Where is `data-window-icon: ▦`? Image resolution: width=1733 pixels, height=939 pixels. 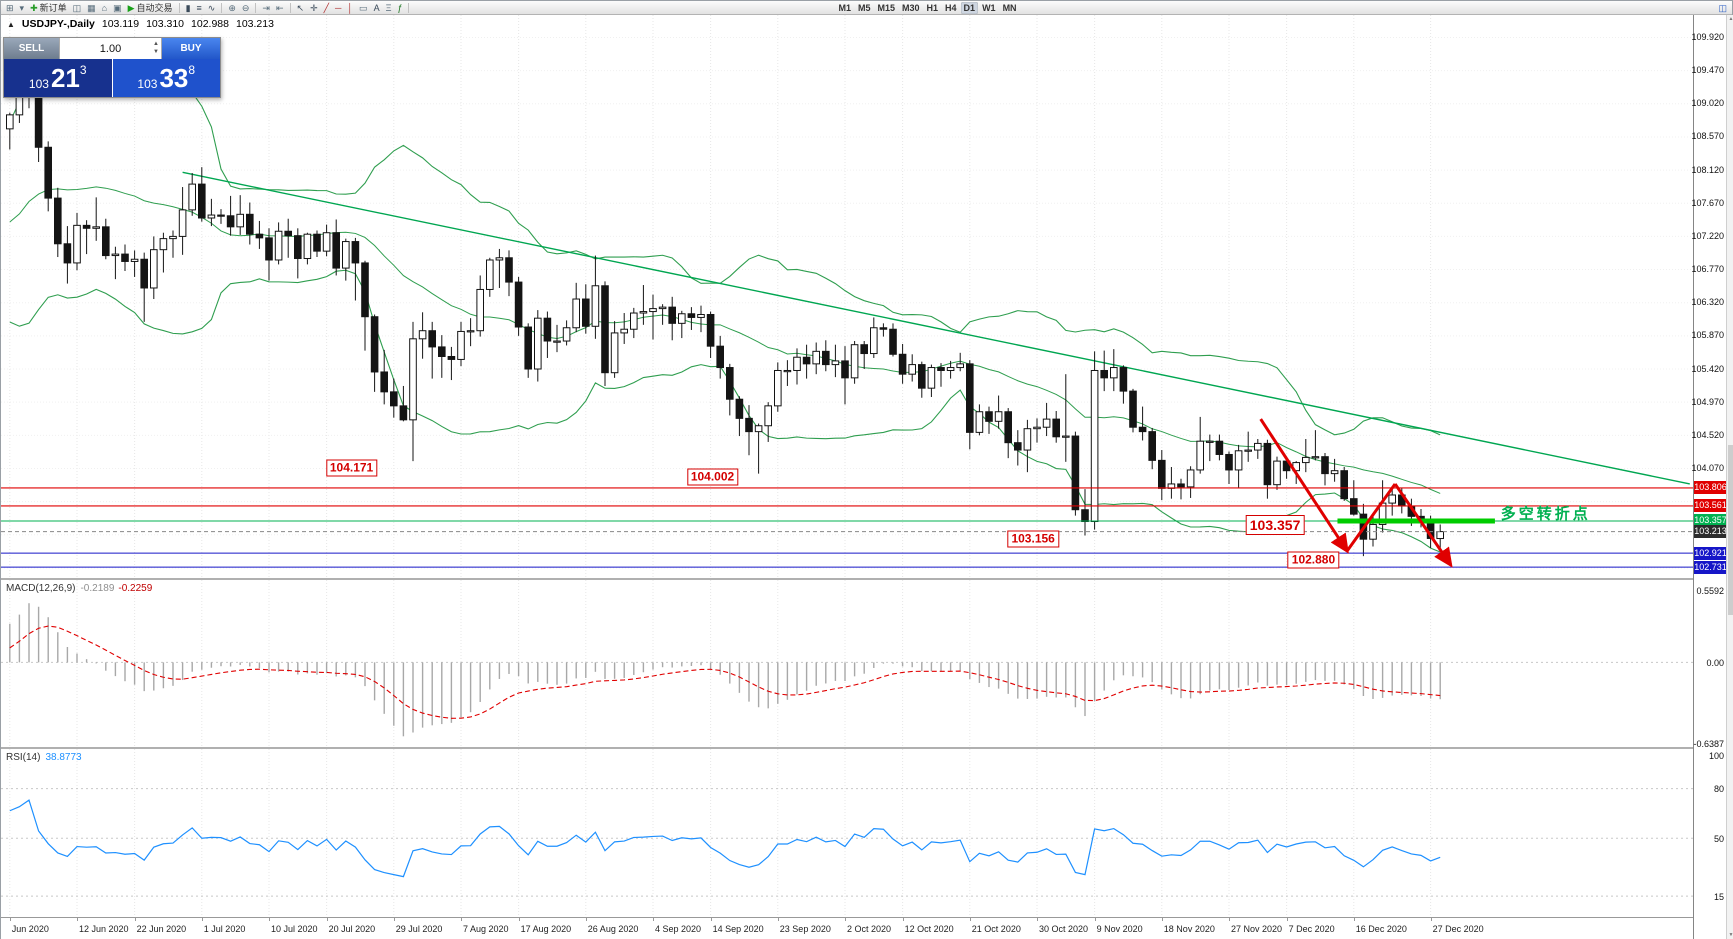
data-window-icon: ▦ is located at coordinates (91, 7).